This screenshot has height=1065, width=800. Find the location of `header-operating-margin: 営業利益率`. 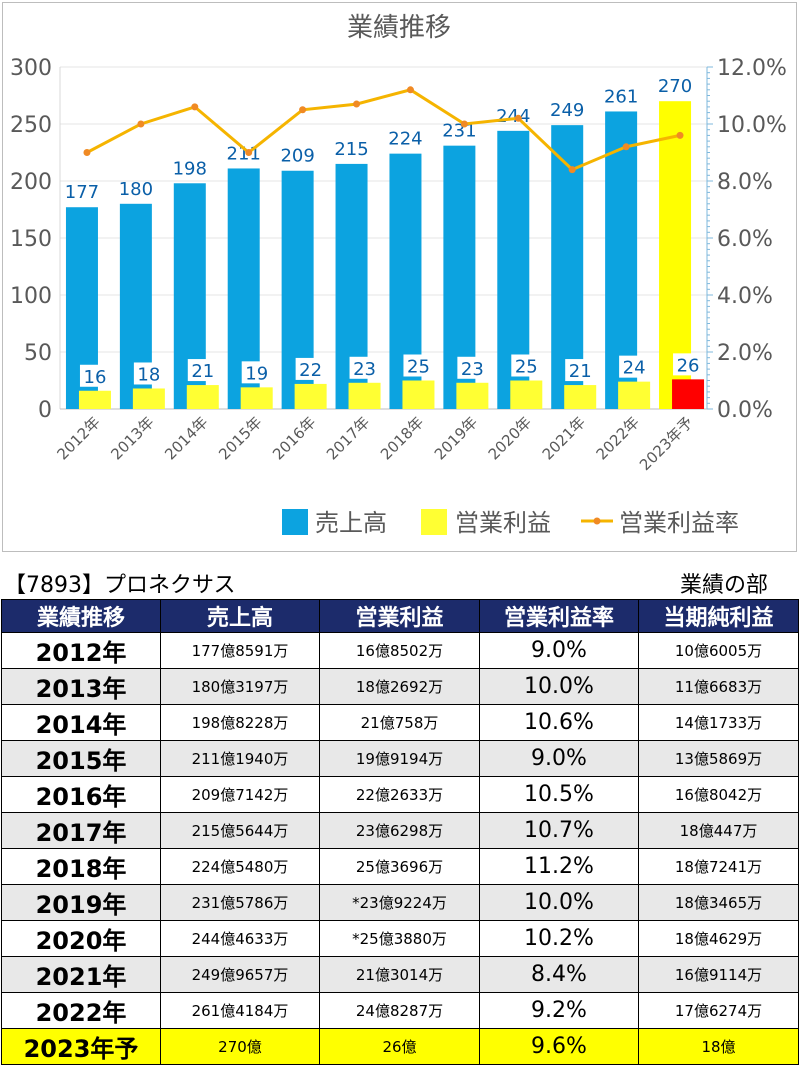

header-operating-margin: 営業利益率 is located at coordinates (559, 616).